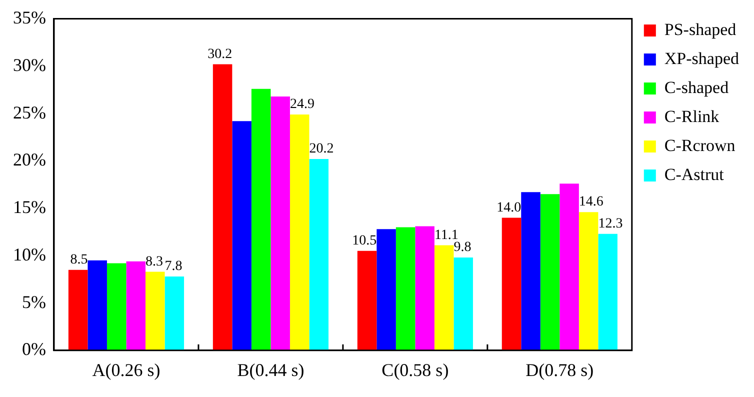 This screenshot has width=754, height=397. Describe the element at coordinates (321, 149) in the screenshot. I see `data-label: 20.2` at that location.